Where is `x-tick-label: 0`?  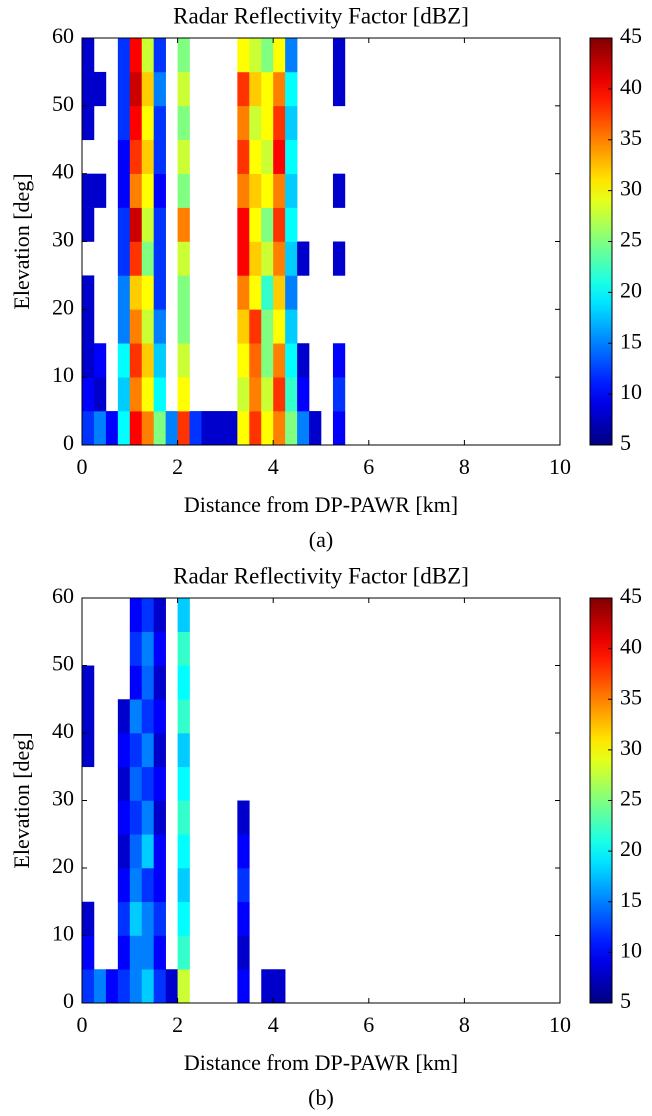 x-tick-label: 0 is located at coordinates (82, 1024).